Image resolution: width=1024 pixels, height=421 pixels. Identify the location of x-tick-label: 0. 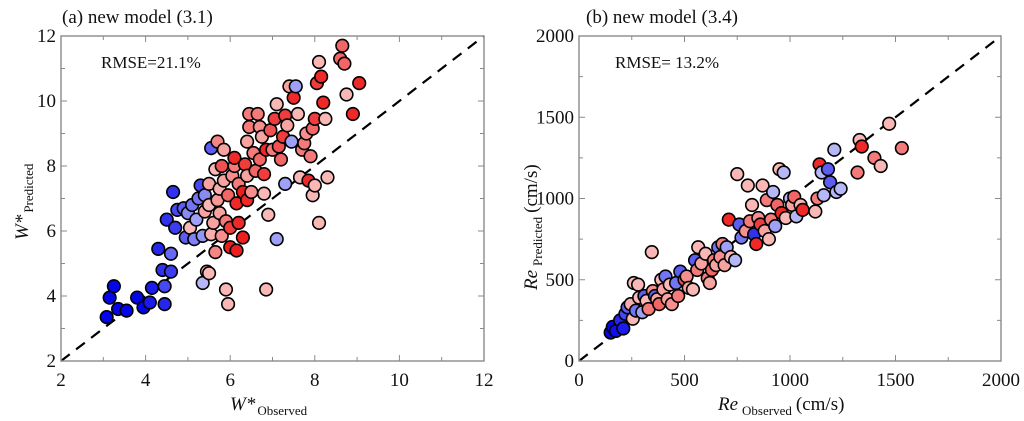
(579, 380).